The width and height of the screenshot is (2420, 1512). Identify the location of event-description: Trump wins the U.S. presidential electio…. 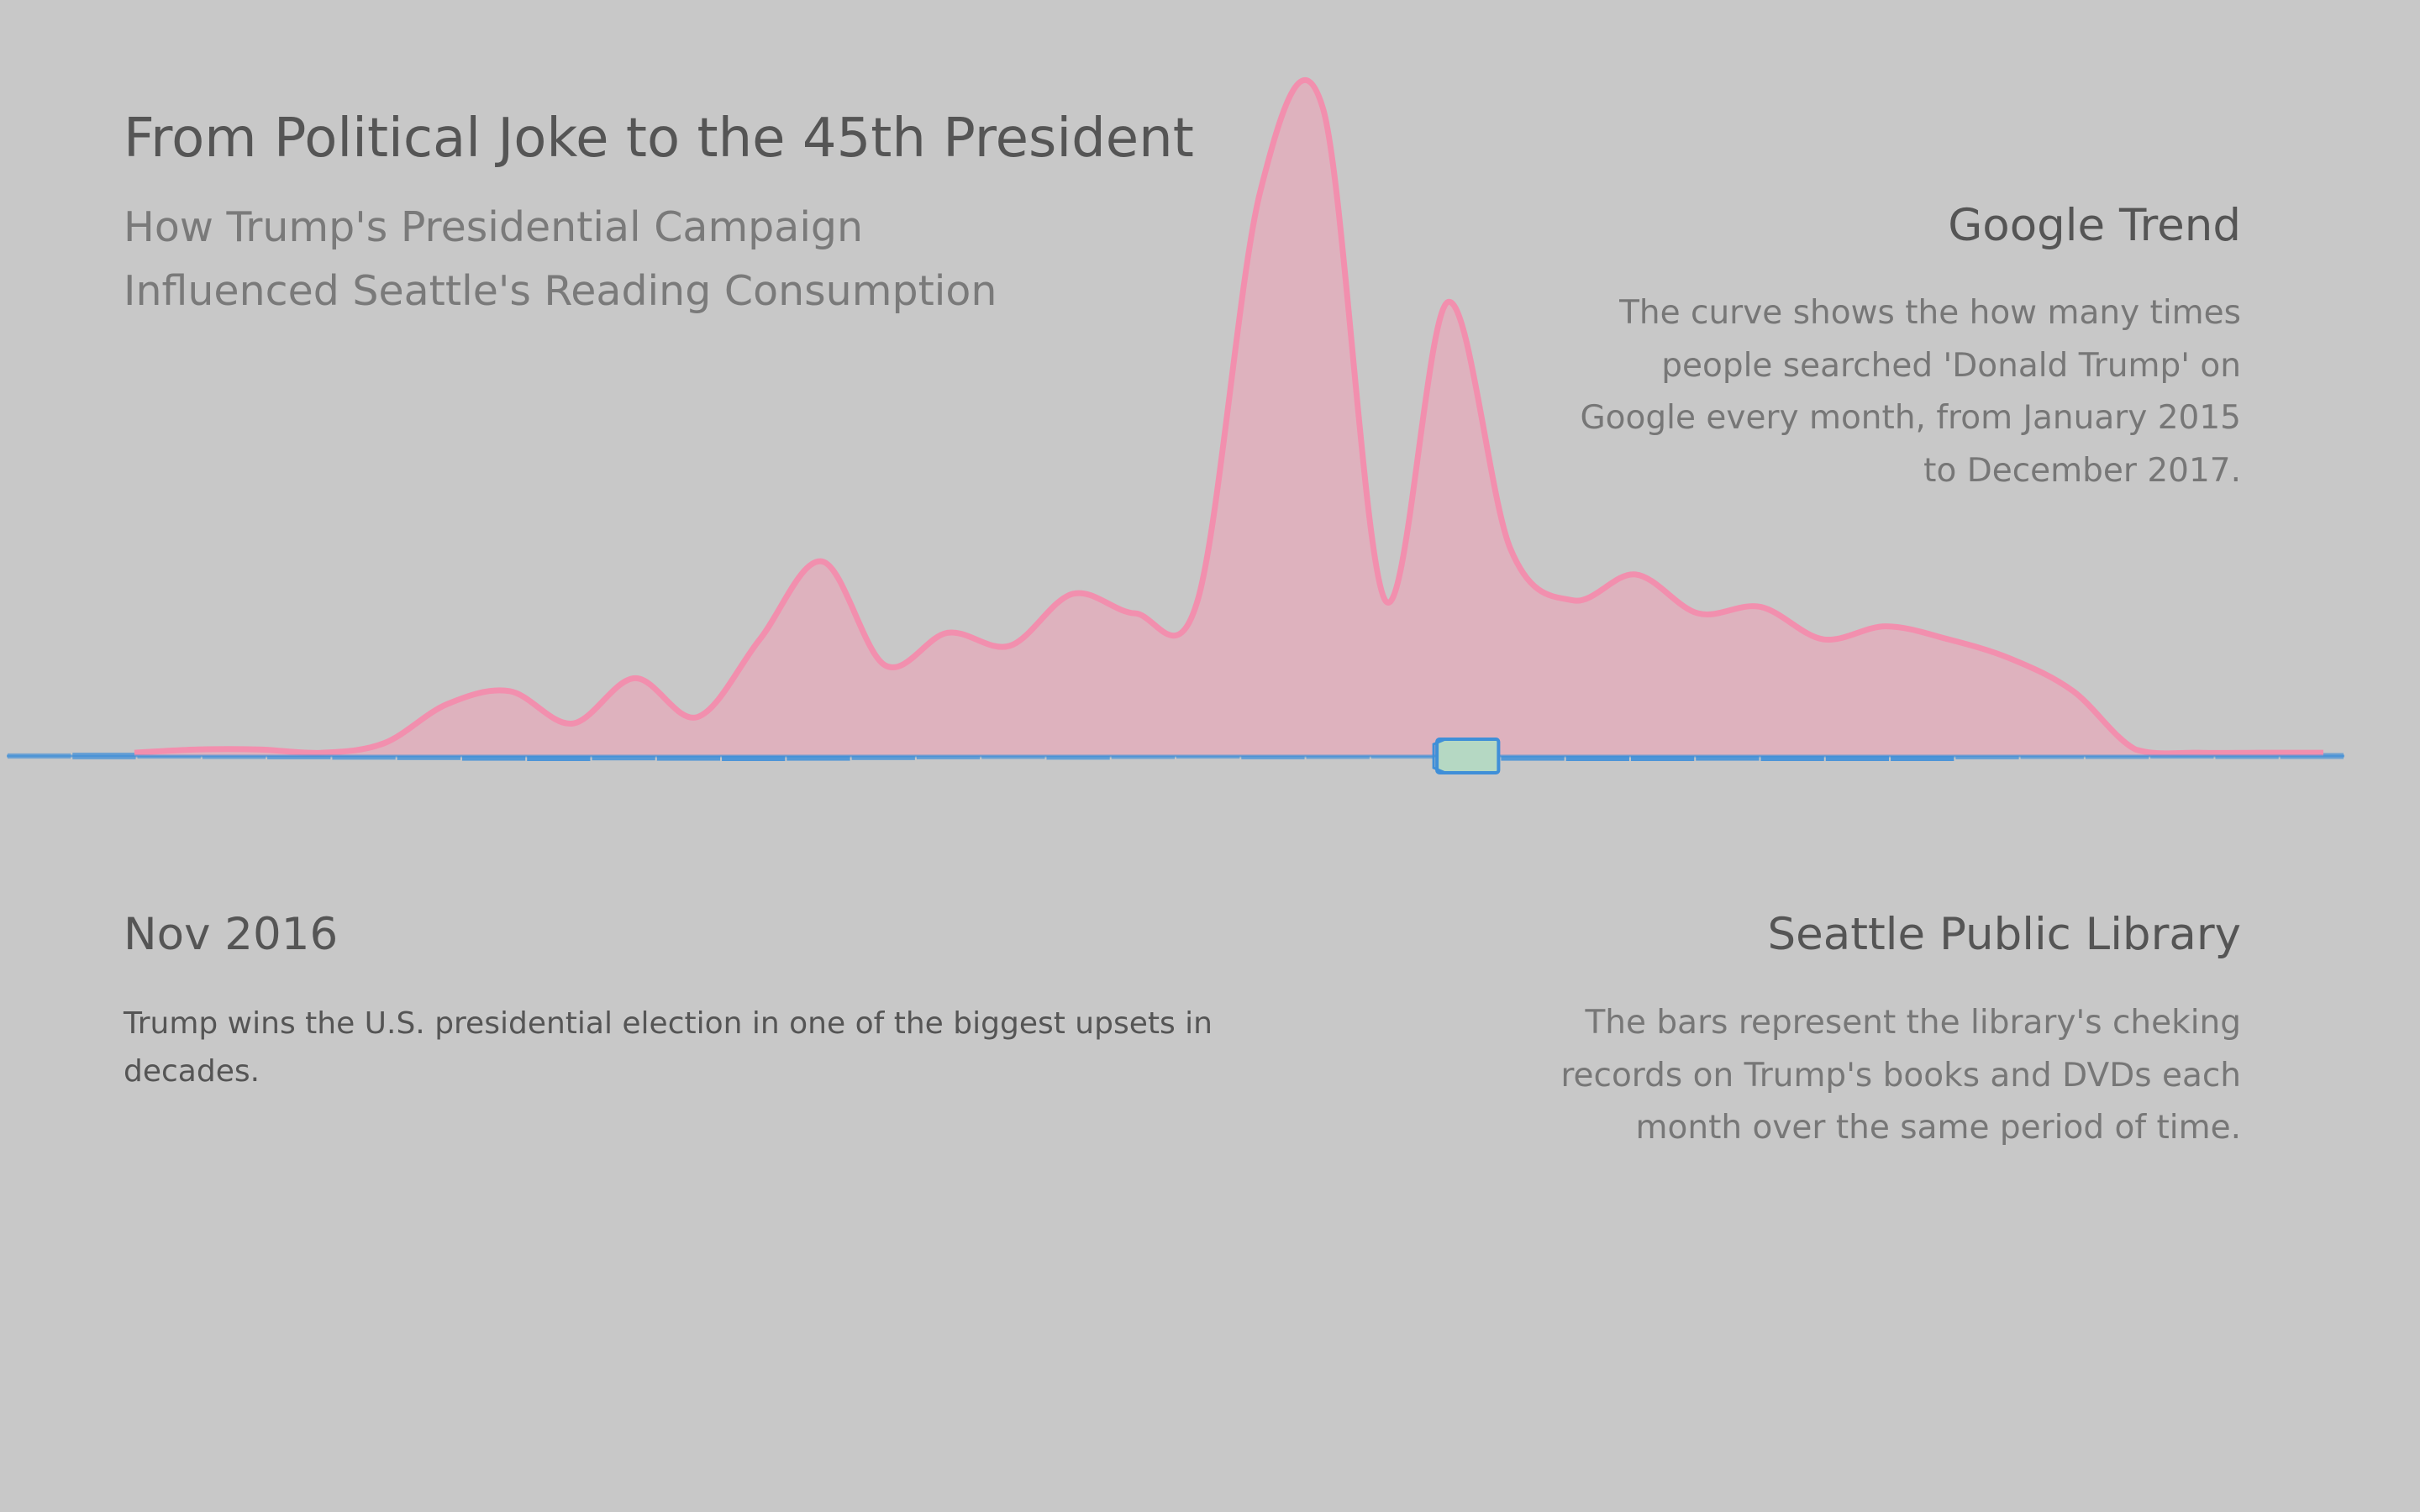
(668, 1047).